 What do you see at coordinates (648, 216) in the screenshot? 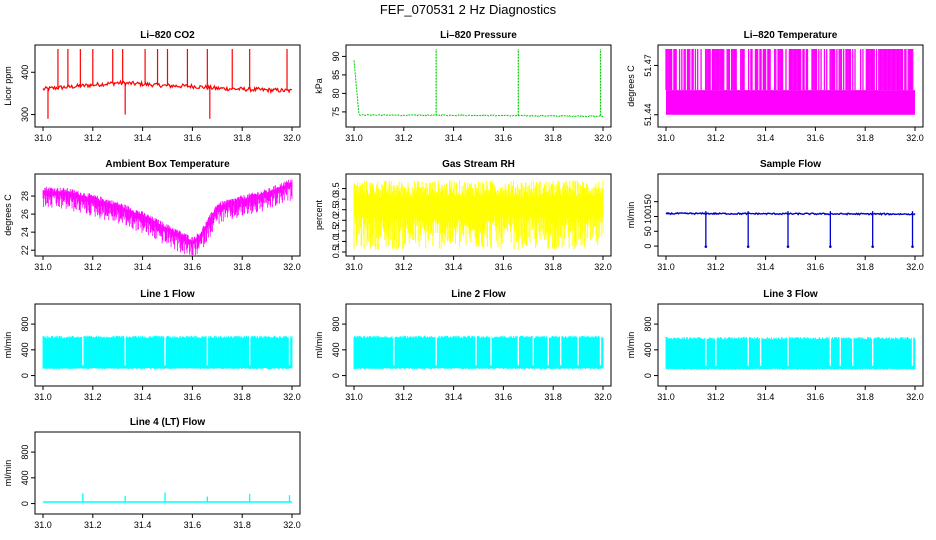
I see `y-tick-label-2: 100` at bounding box center [648, 216].